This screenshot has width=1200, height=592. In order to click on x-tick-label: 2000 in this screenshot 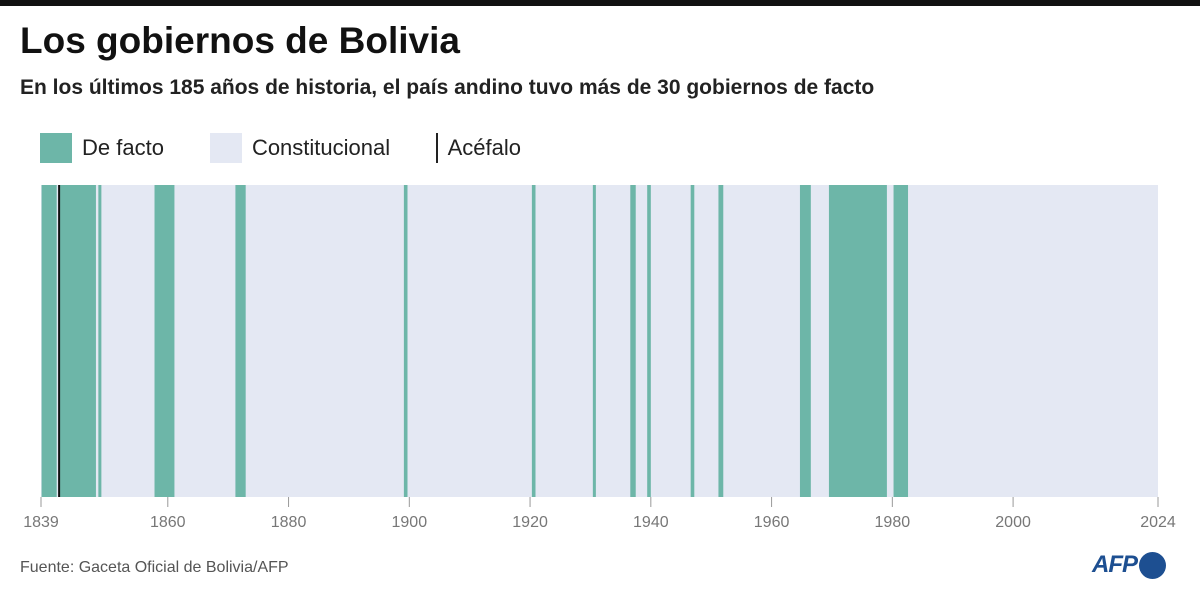, I will do `click(1013, 522)`.